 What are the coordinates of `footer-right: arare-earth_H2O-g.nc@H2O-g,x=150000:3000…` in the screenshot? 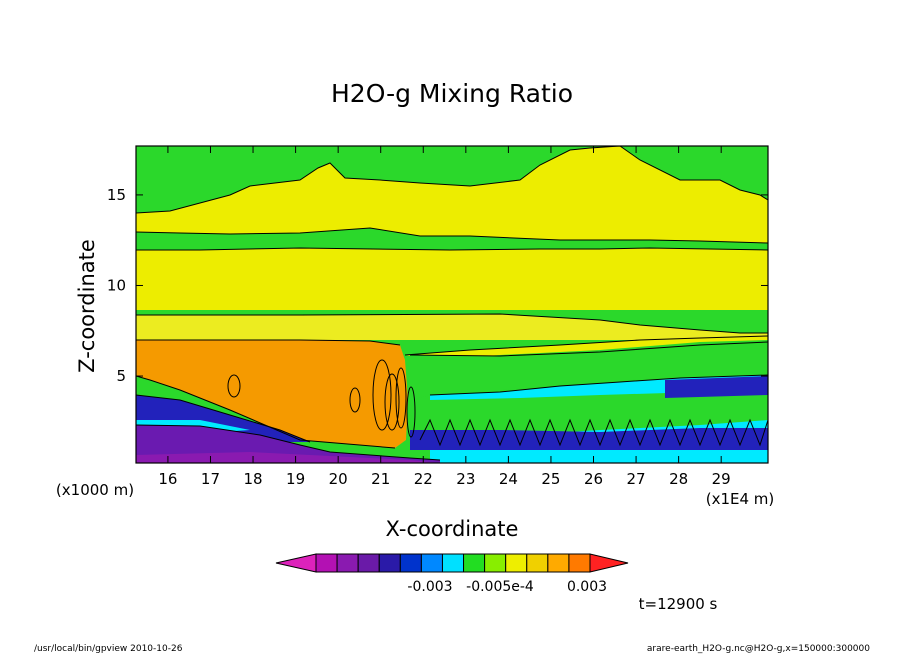 It's located at (758, 649).